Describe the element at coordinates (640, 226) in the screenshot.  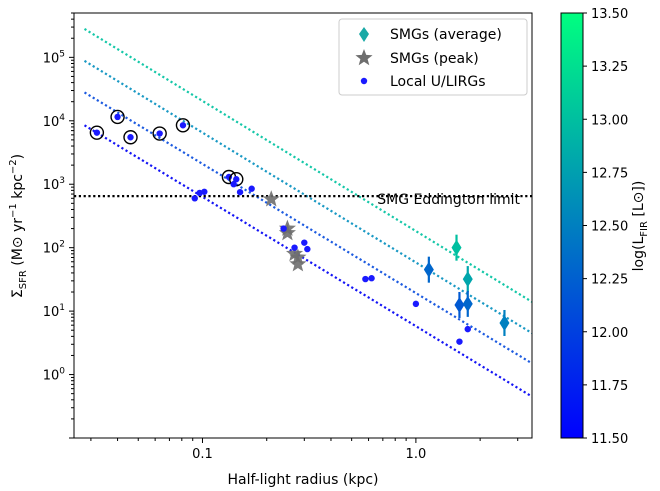
I see `colorbar-label: log(LFIR [L⊙])` at that location.